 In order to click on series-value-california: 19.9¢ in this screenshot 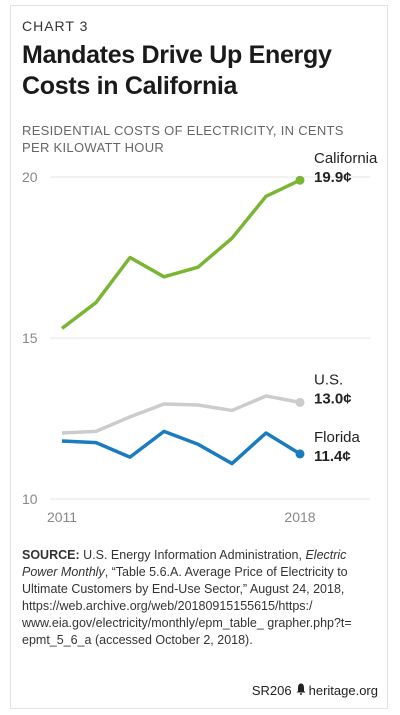, I will do `click(333, 177)`.